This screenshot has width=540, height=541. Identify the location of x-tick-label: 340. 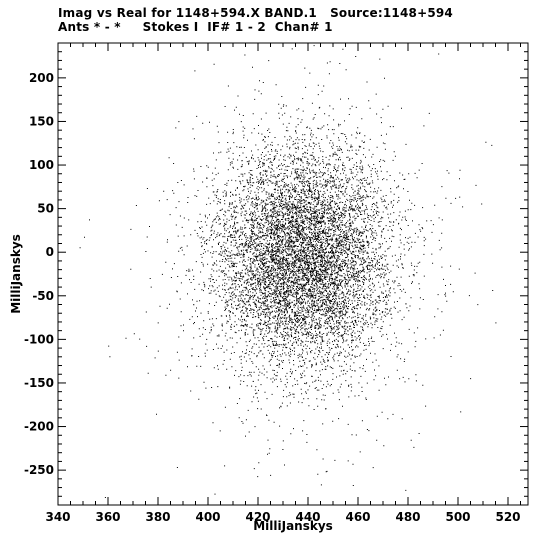
(57, 517).